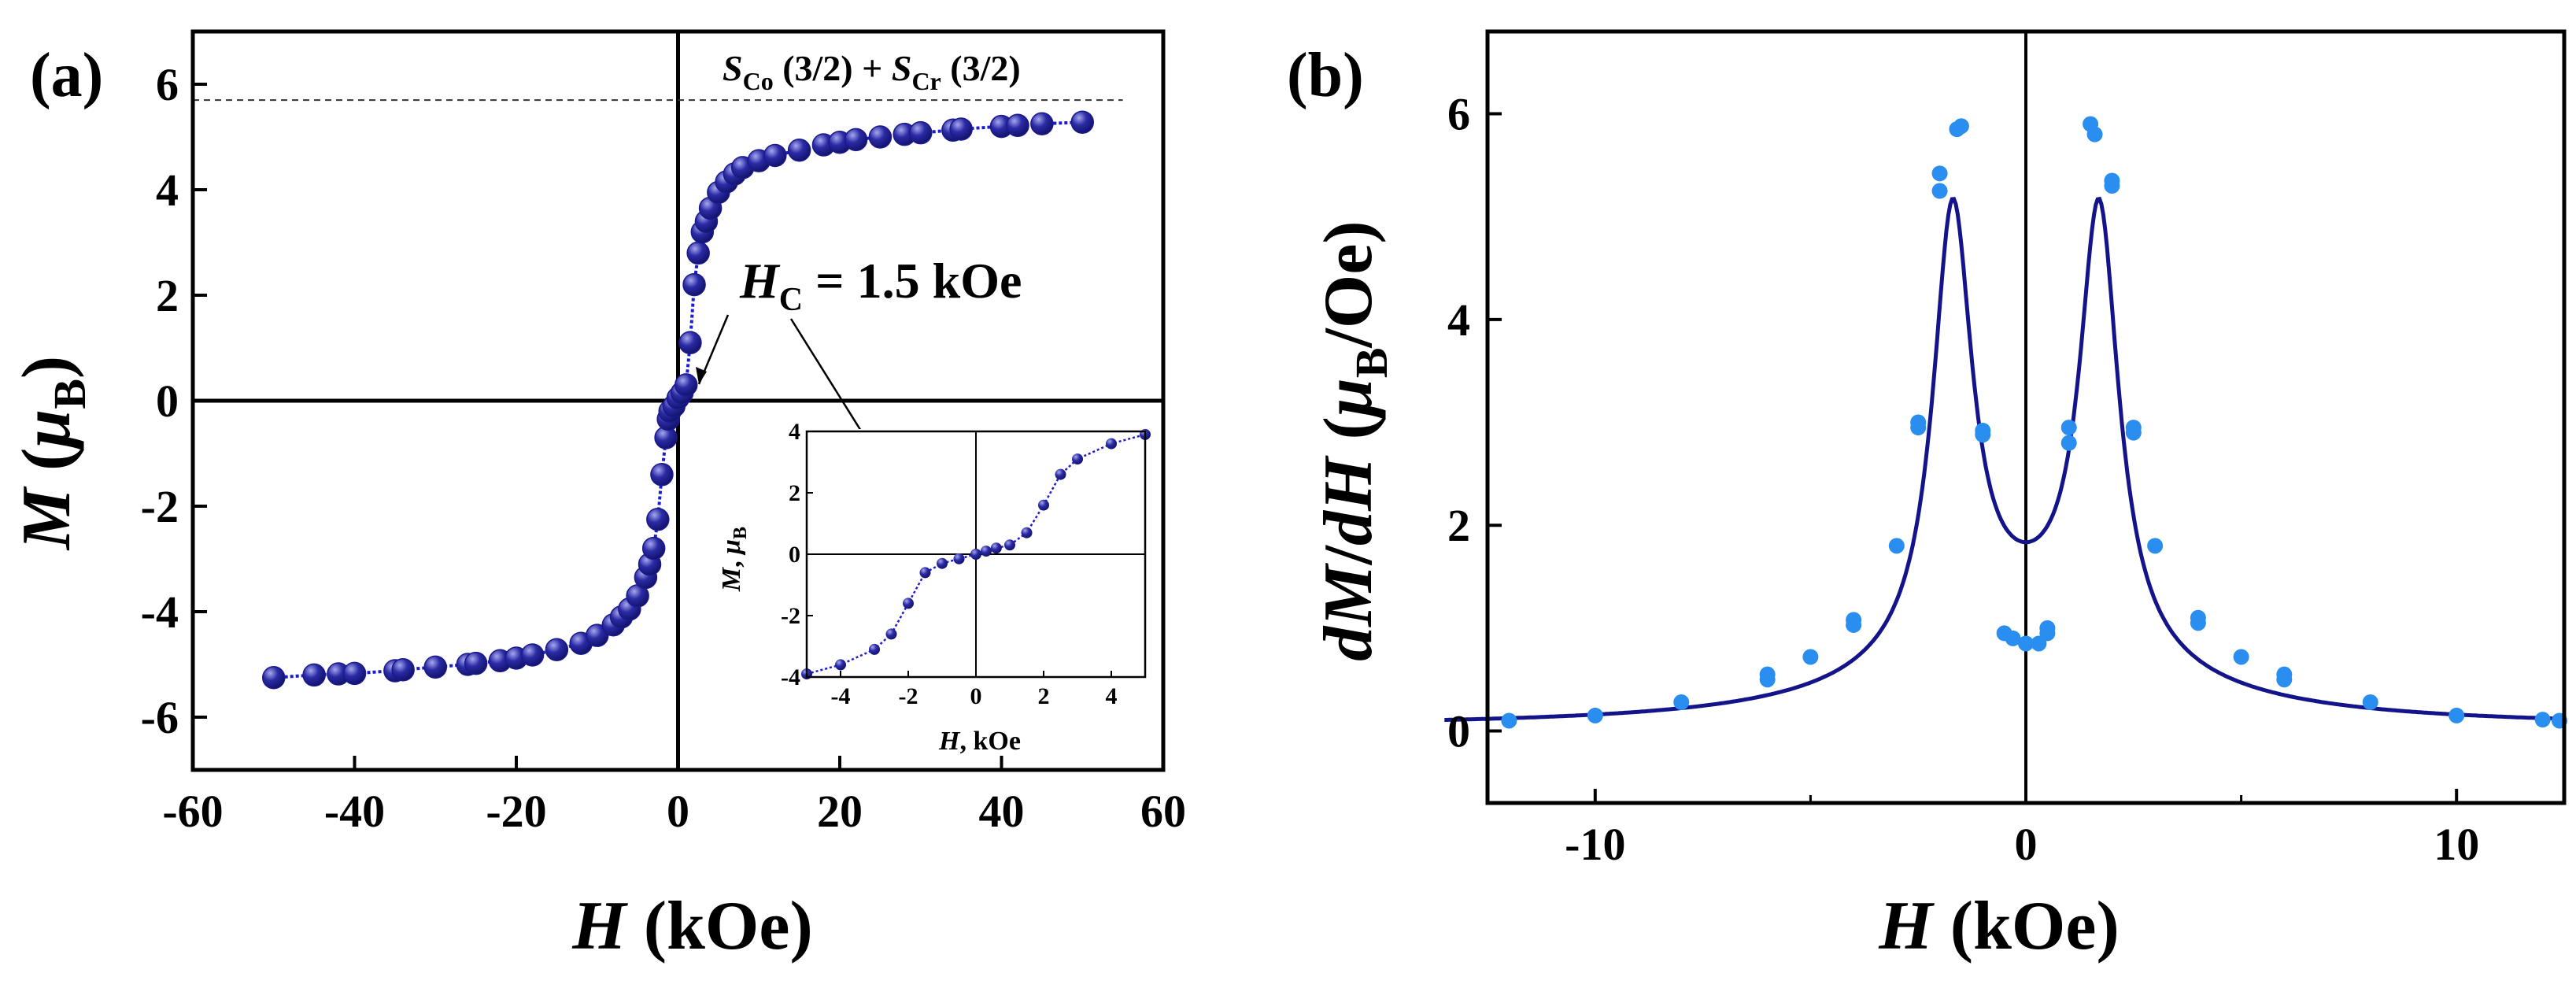 The height and width of the screenshot is (999, 2576). Describe the element at coordinates (734, 559) in the screenshot. I see `a-inset-y-label: M, μB` at that location.